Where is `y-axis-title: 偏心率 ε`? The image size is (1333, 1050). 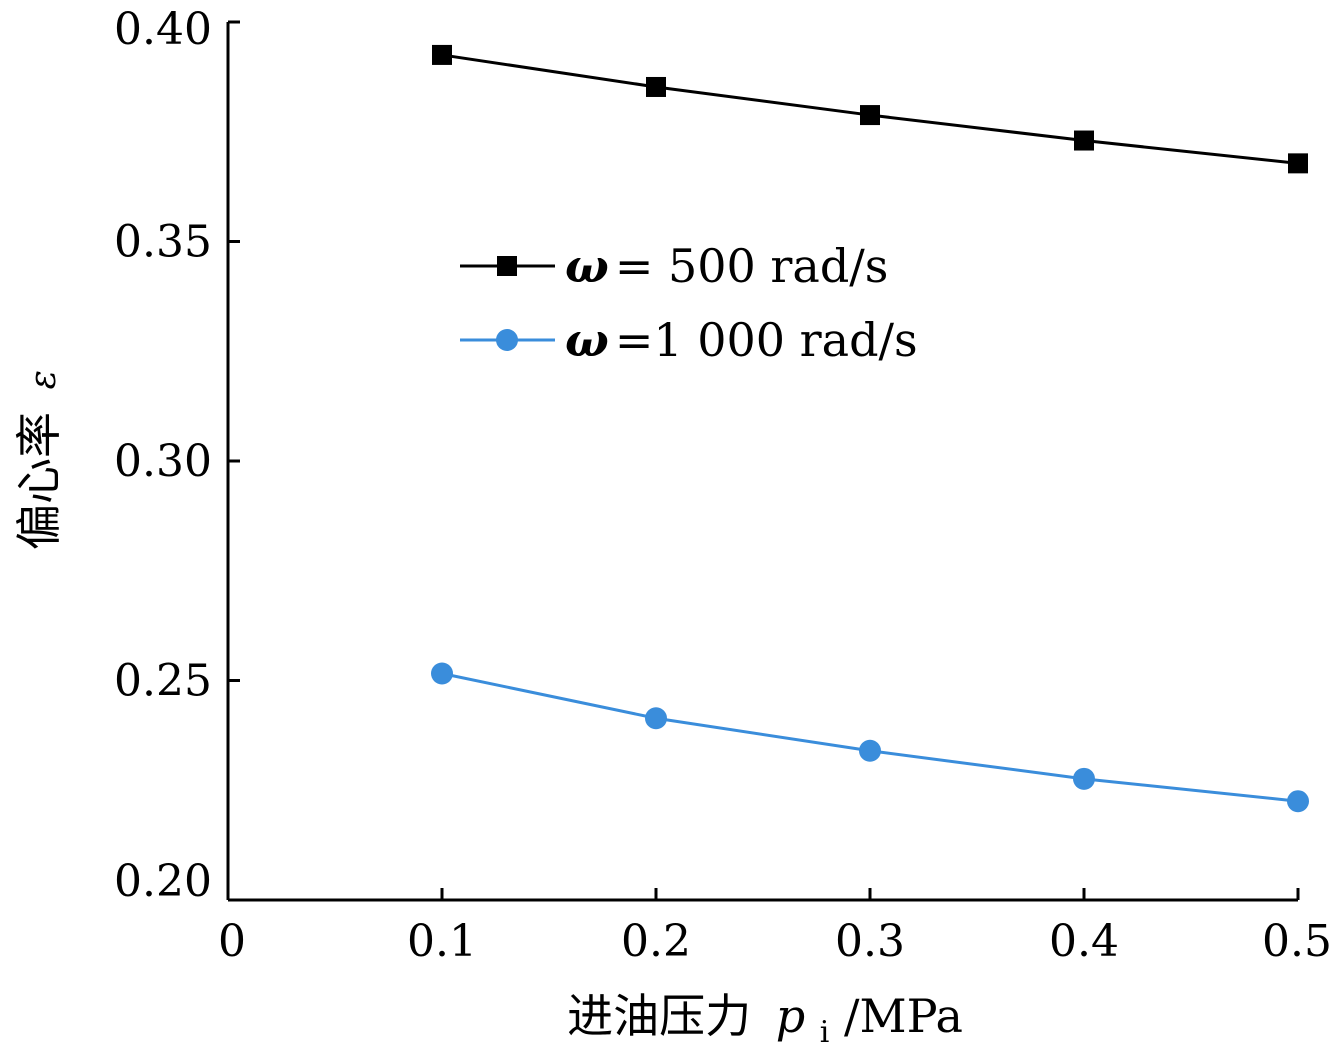
y-axis-title: 偏心率 ε is located at coordinates (39, 460).